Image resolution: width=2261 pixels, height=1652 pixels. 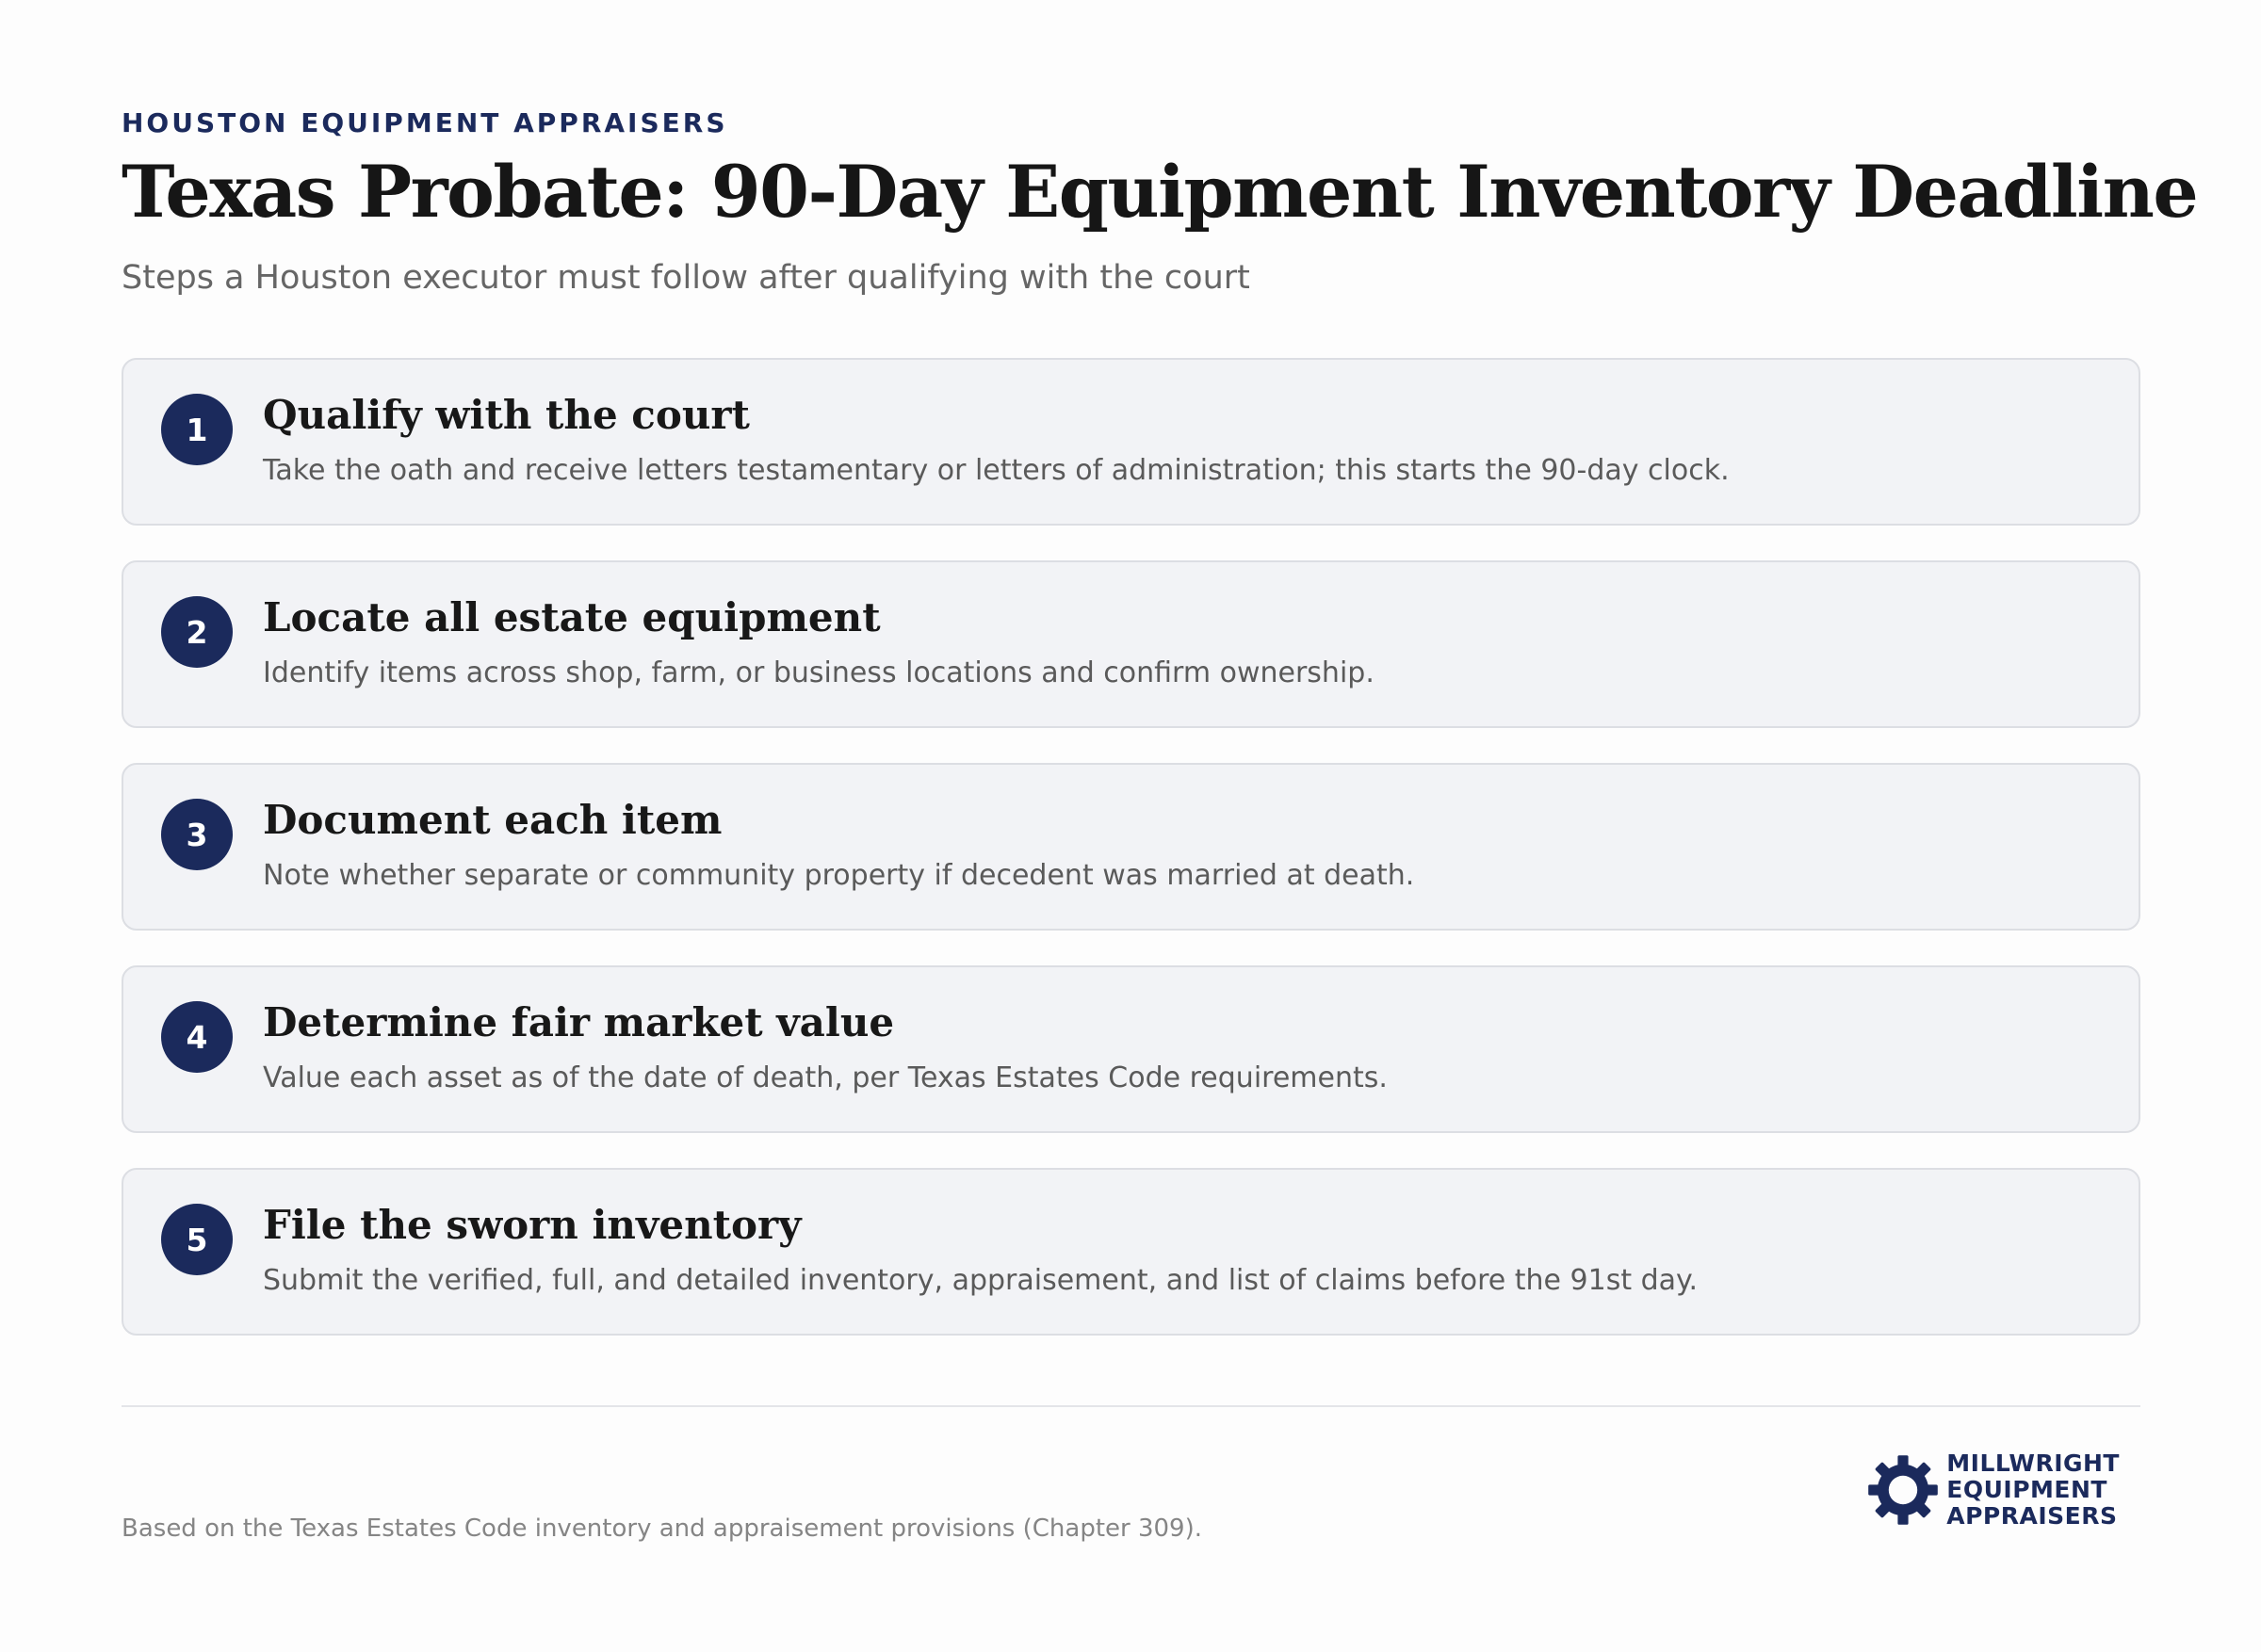 What do you see at coordinates (1131, 1406) in the screenshot?
I see `footer-divider` at bounding box center [1131, 1406].